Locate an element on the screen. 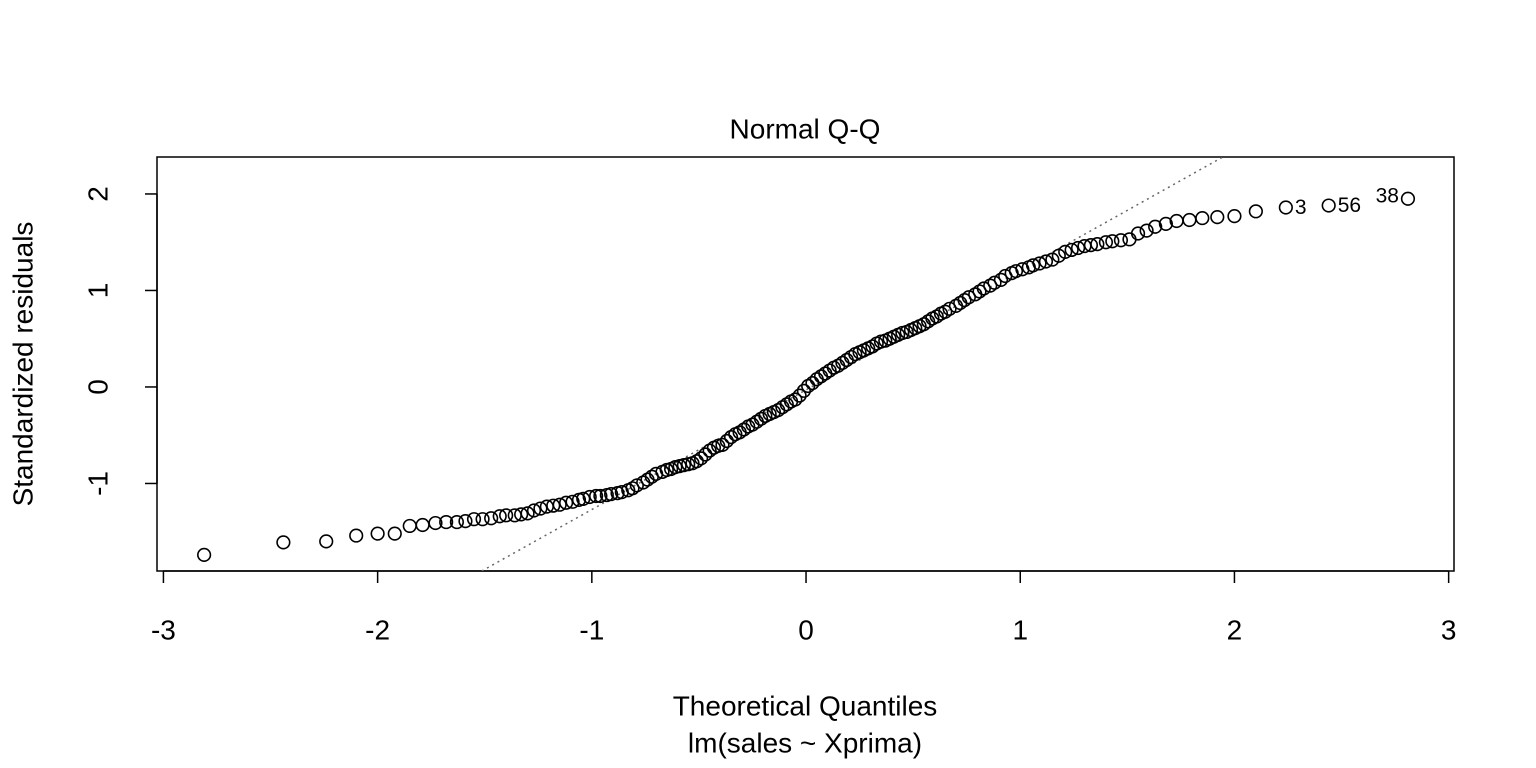 Image resolution: width=1536 pixels, height=768 pixels. y-axis-label: Standardized residuals is located at coordinates (22, 364).